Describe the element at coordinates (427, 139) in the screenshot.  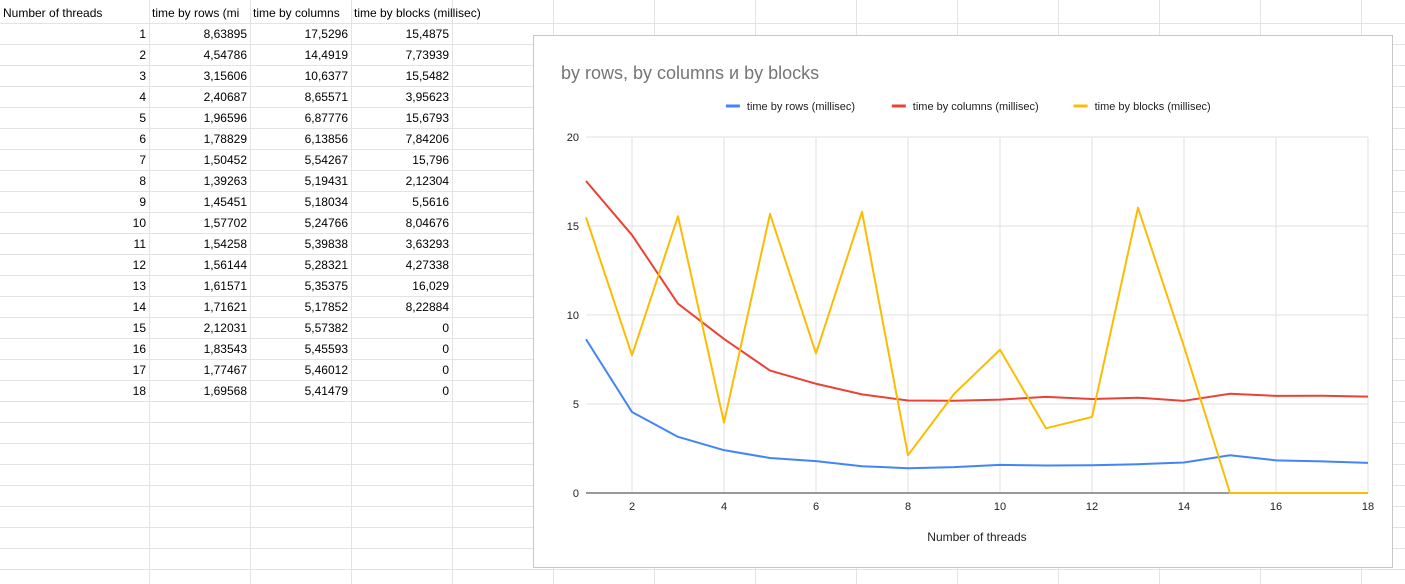
I see `data-cell: 7,84206` at that location.